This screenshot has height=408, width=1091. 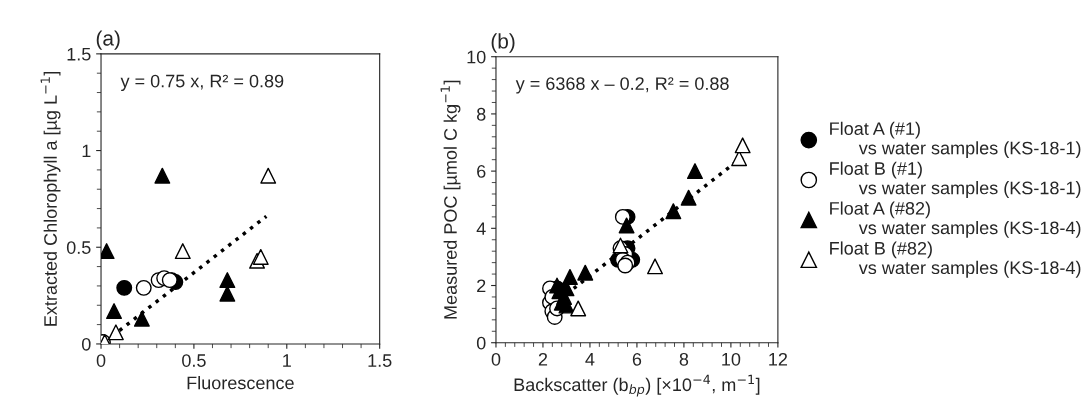 I want to click on x-tick-label: 1.5, so click(x=380, y=360).